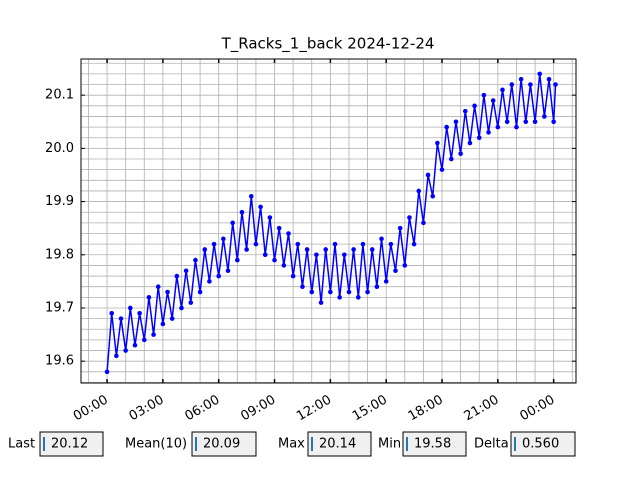  Describe the element at coordinates (59, 307) in the screenshot. I see `y-tick-label: 19.7` at that location.